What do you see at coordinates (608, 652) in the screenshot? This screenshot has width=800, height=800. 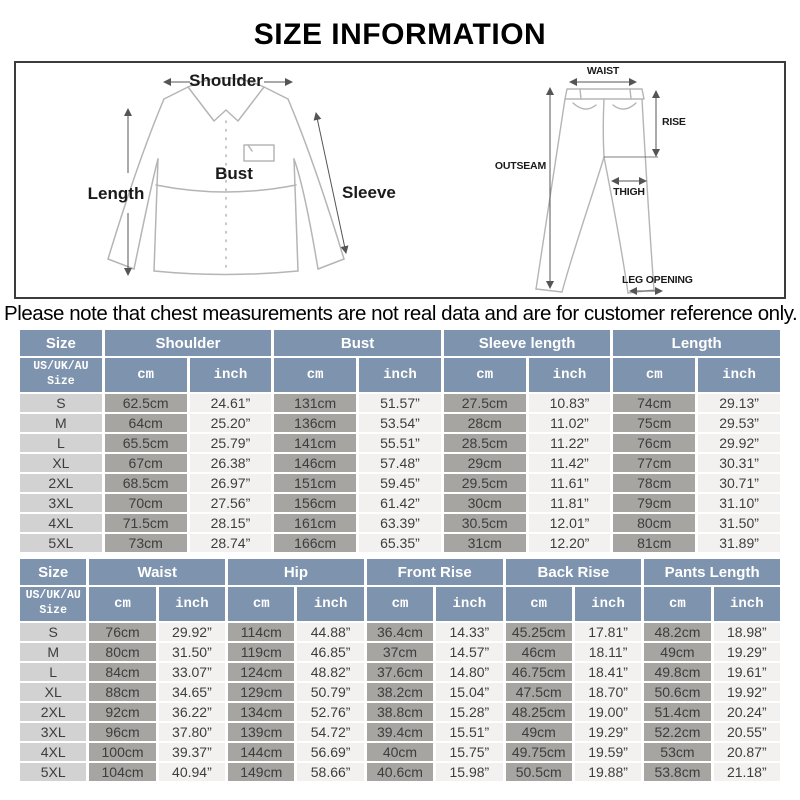 I see `measurement-cell: 18.11”` at bounding box center [608, 652].